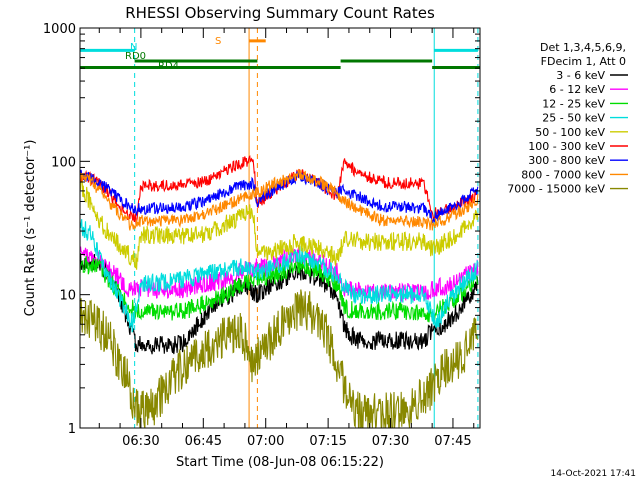  Describe the element at coordinates (573, 103) in the screenshot. I see `legend-entry-label: 12 - 25 keV` at that location.